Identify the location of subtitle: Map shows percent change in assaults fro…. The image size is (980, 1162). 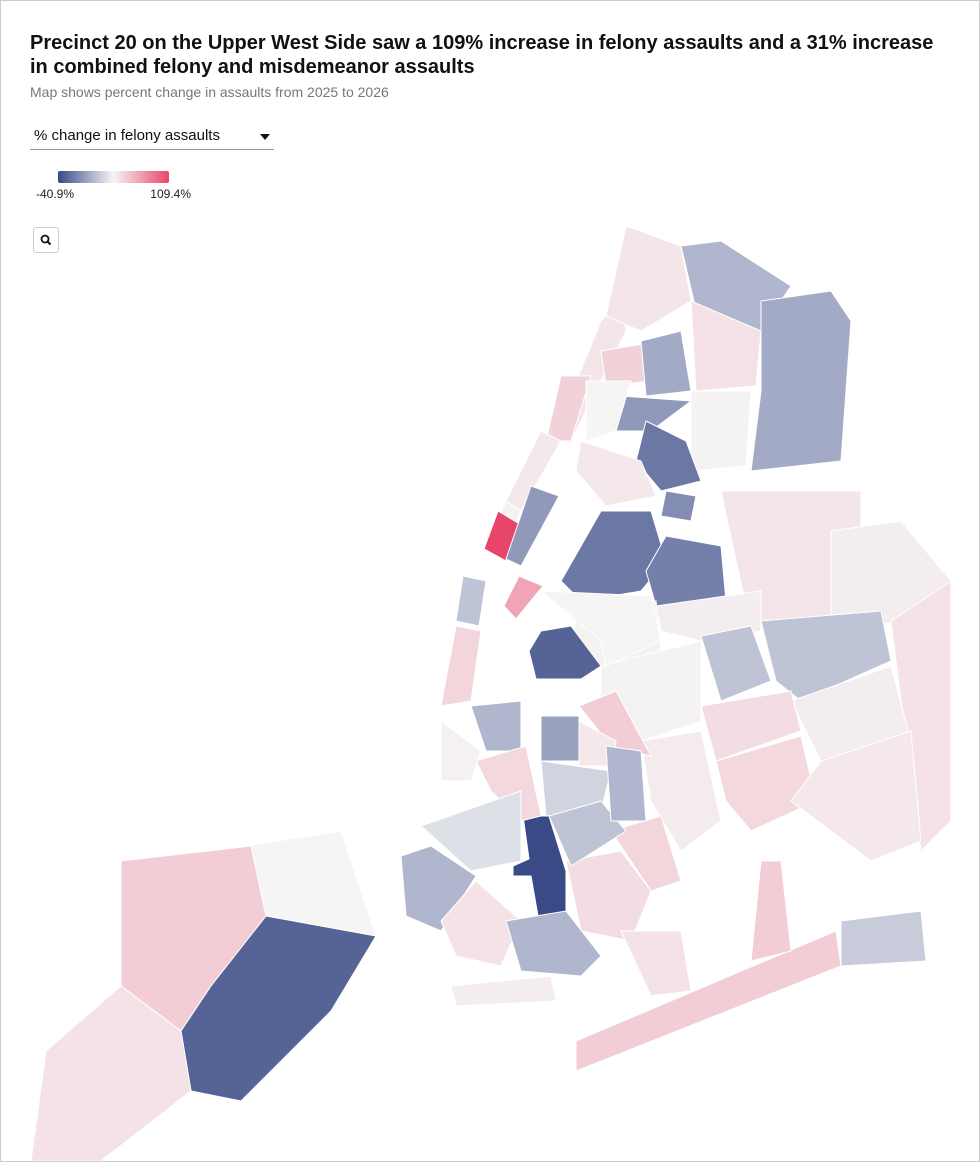
(209, 92).